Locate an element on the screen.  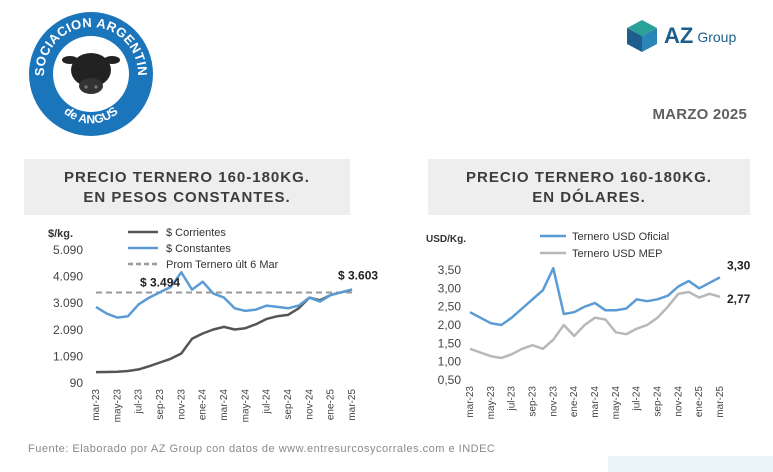
right-xtick-label: nov-23 is located at coordinates (553, 401).